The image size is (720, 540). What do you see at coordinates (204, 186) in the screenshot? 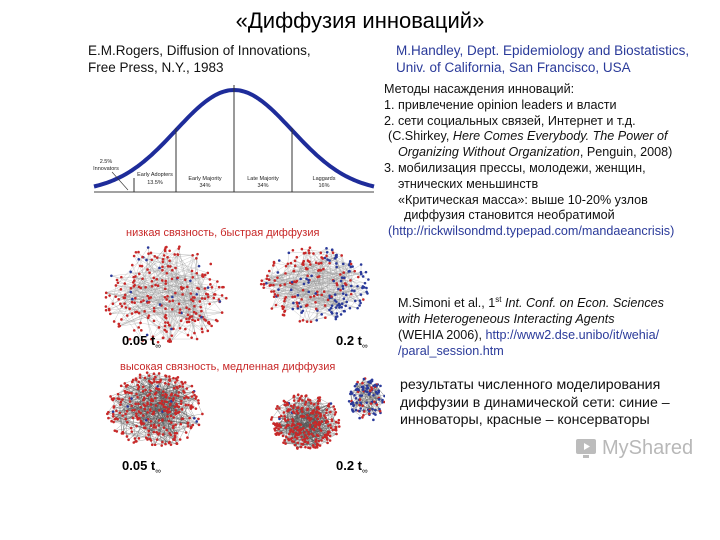
I see `seg-early-majority-pct: 34%` at bounding box center [204, 186].